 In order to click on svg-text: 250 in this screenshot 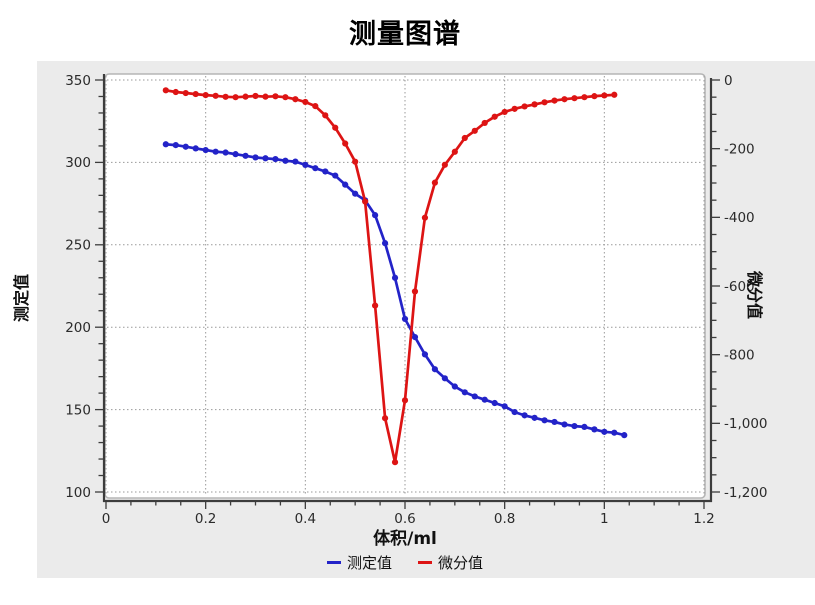, I will do `click(78, 246)`.